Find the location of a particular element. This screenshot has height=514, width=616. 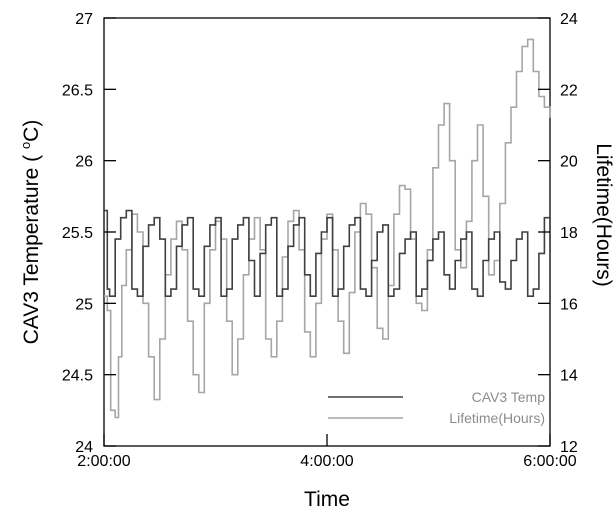

left-axis-title: CAV3 Temperature ( oC) is located at coordinates (30, 232).